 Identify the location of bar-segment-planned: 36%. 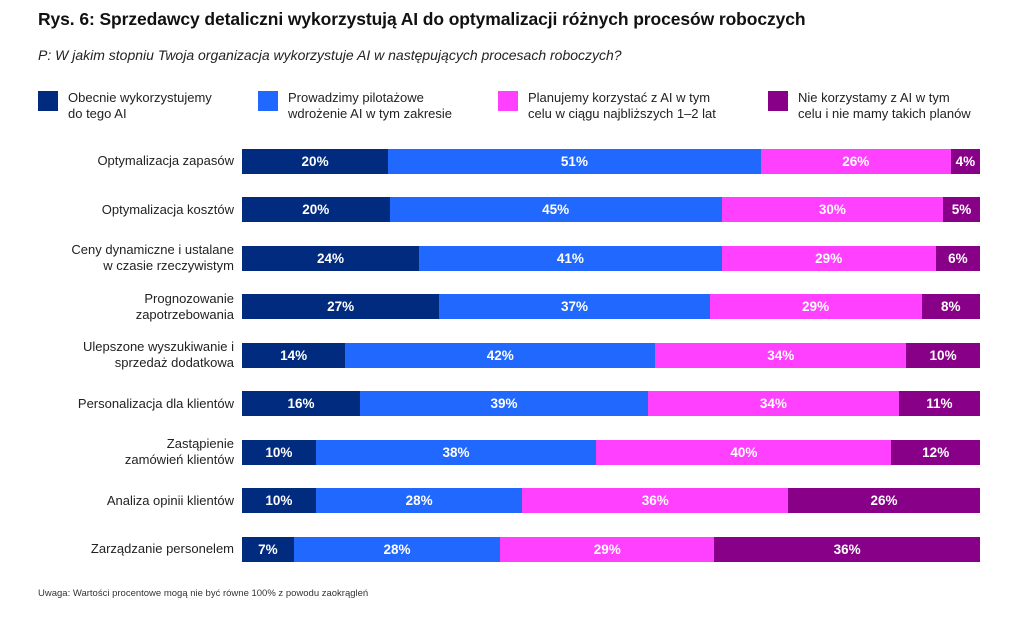
(655, 500).